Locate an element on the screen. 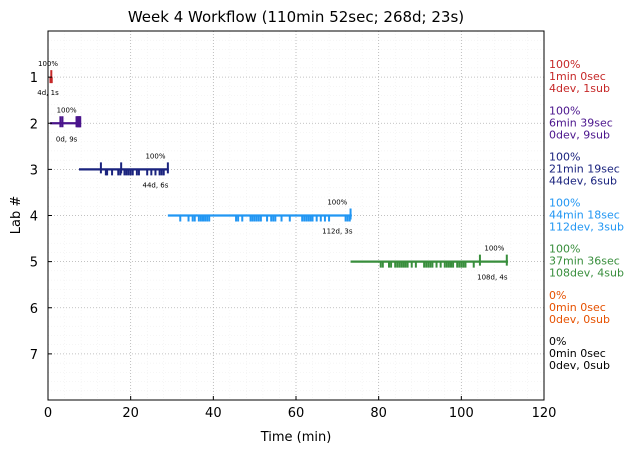  y-tick-label: 6 is located at coordinates (34, 309).